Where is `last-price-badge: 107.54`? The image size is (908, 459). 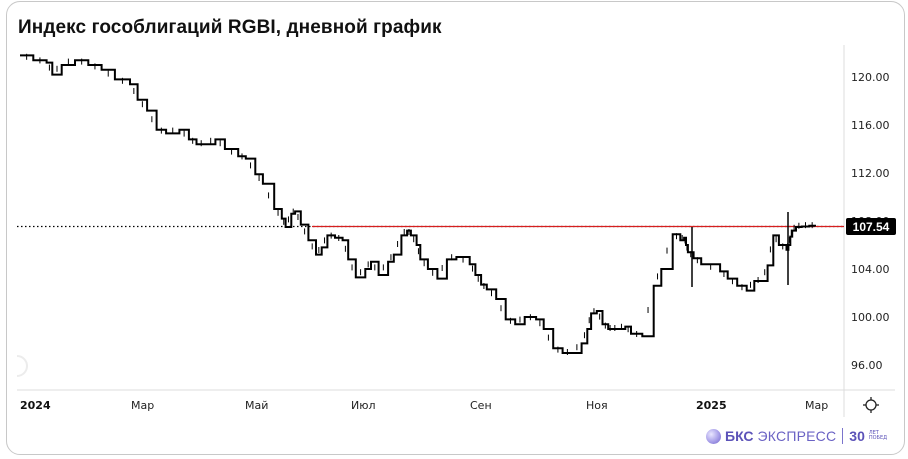
last-price-badge: 107.54 is located at coordinates (871, 227).